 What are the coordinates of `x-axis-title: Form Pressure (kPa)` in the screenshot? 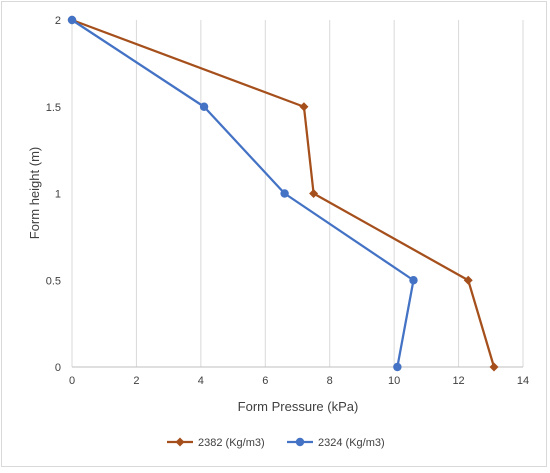 It's located at (298, 406).